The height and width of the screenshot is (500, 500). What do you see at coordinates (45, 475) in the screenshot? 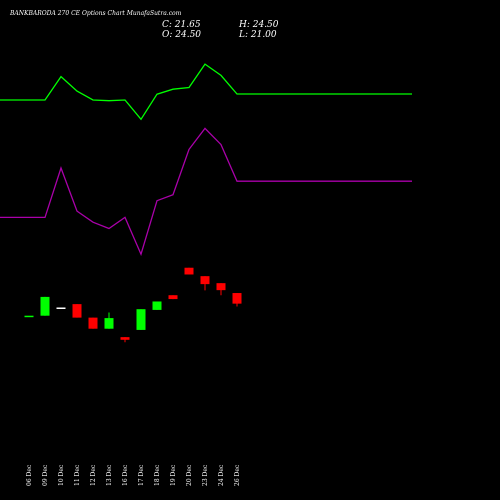
I see `x-tick-label: 09 Dec` at bounding box center [45, 475].